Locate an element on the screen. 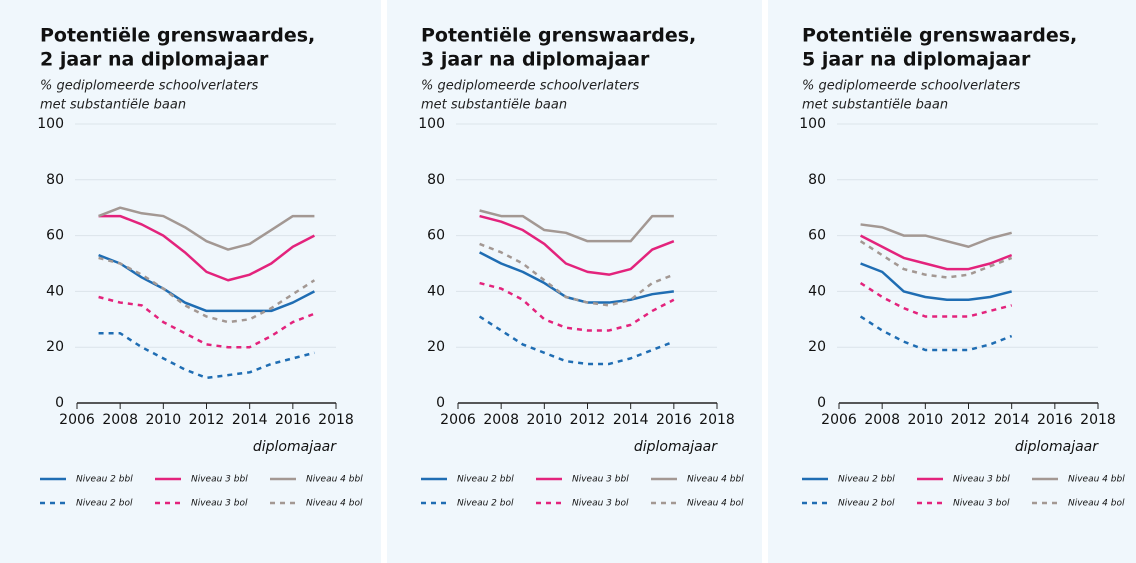  chart-title: 2 jaar na diplomajaar is located at coordinates (154, 60).